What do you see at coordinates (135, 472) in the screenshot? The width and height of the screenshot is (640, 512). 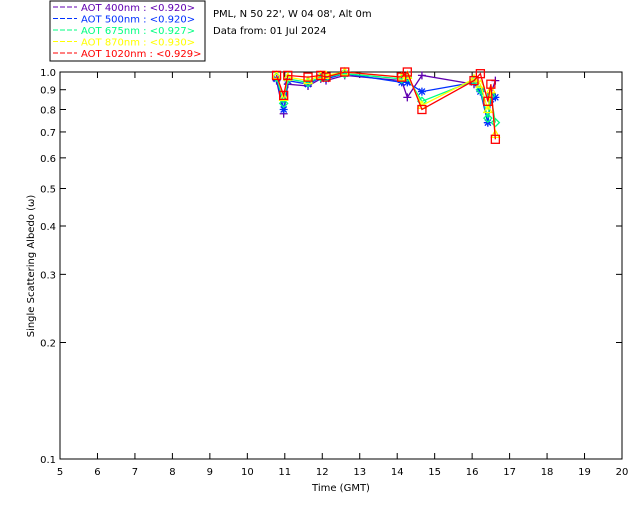 I see `x-tick-label: 7` at bounding box center [135, 472].